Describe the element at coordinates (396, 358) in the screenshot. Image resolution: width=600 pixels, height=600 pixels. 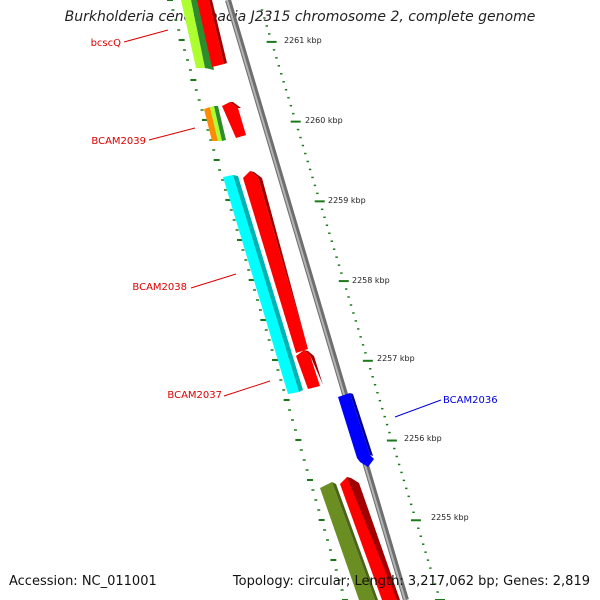
I see `scale-label-2257: 2257 kbp` at that location.